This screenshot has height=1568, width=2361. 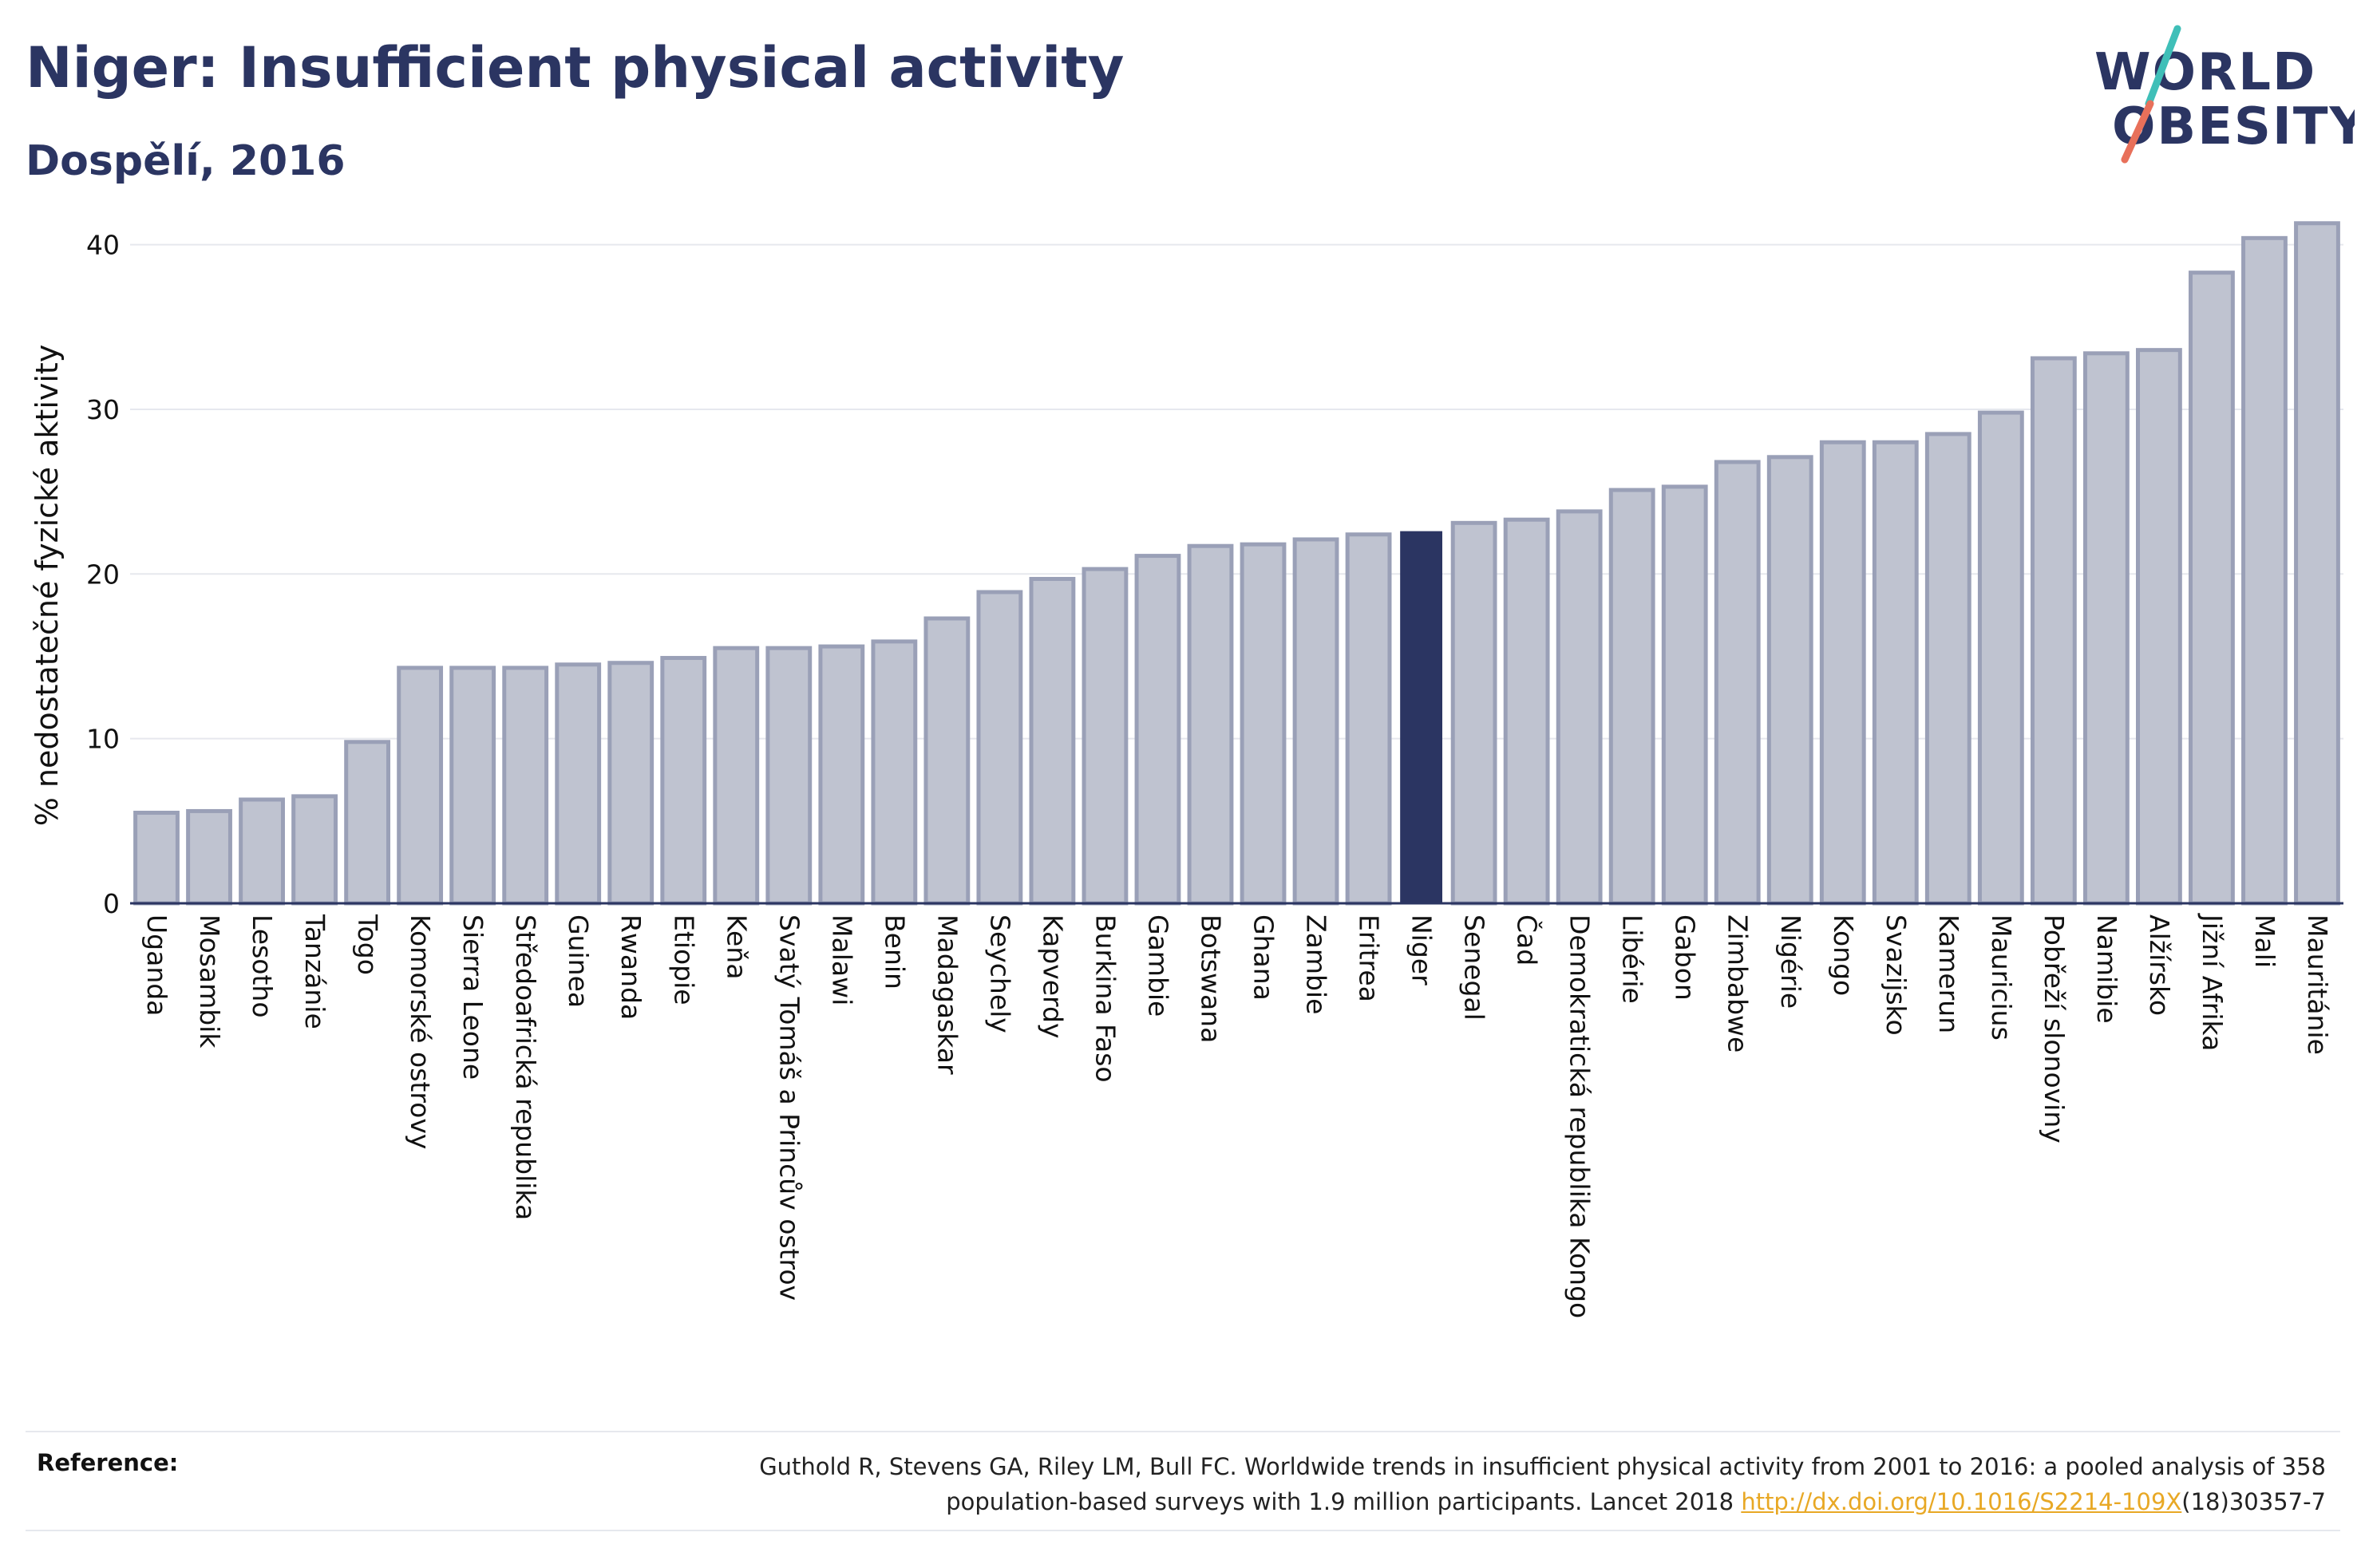 I want to click on x-tick-label: Togo, so click(x=367, y=944).